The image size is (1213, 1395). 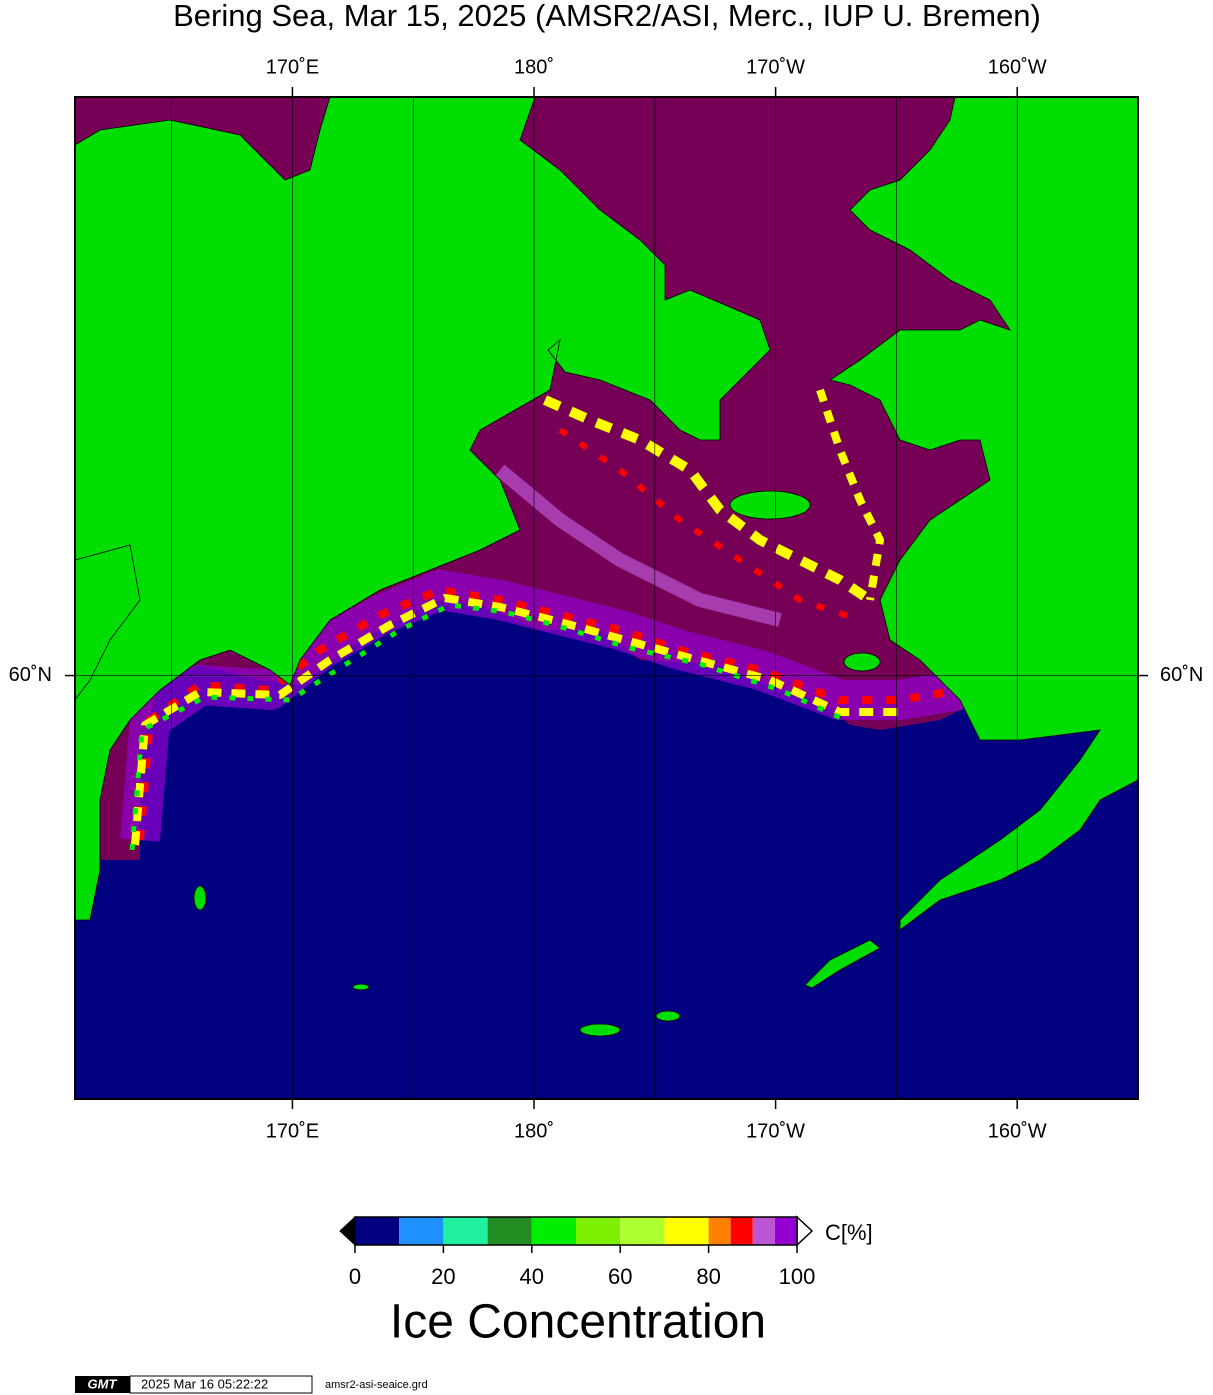 I want to click on timestamp: 2025 Mar 16 05:22:22, so click(x=204, y=1383).